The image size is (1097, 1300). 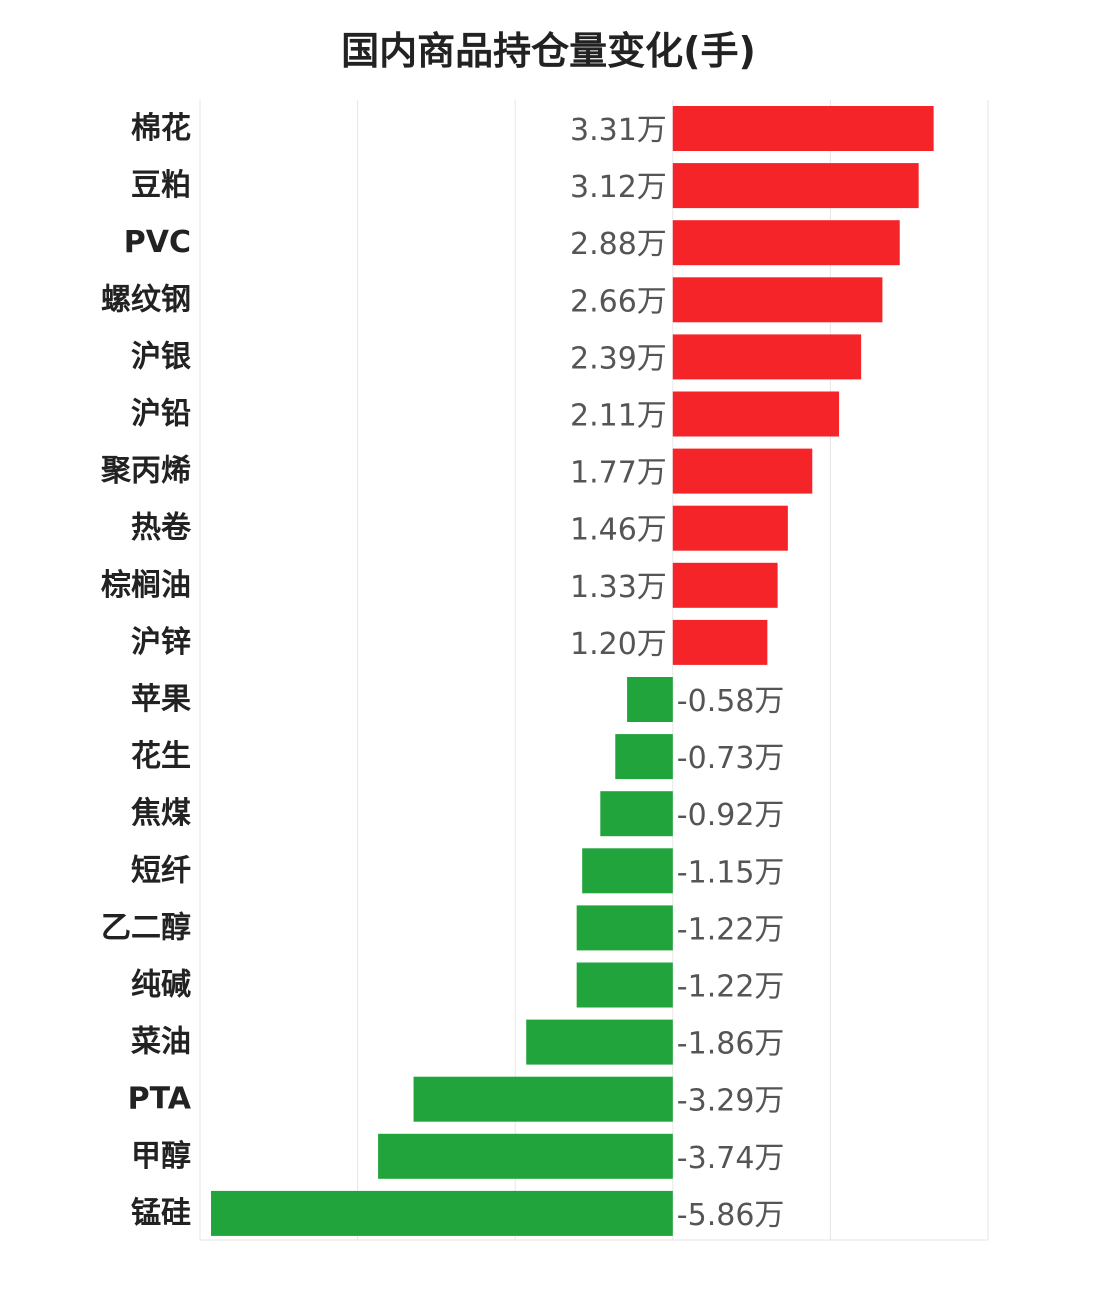 What do you see at coordinates (161, 185) in the screenshot?
I see `category-label: 豆粕` at bounding box center [161, 185].